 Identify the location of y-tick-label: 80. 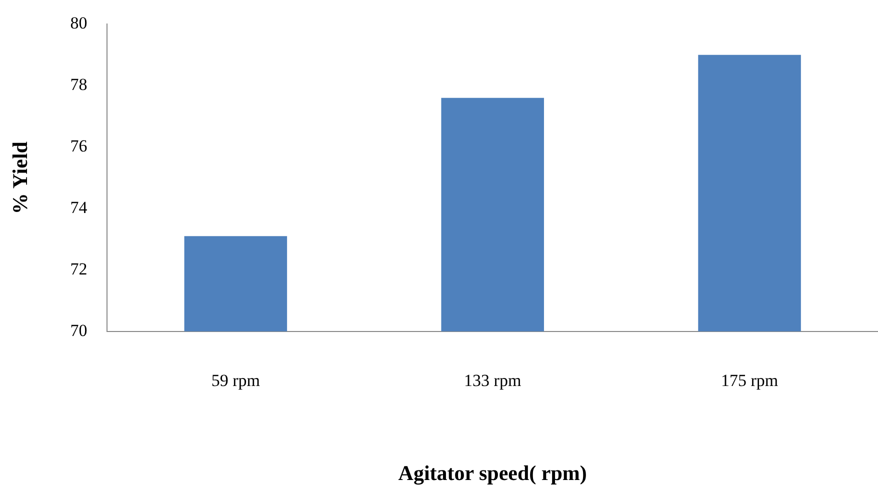
(79, 23).